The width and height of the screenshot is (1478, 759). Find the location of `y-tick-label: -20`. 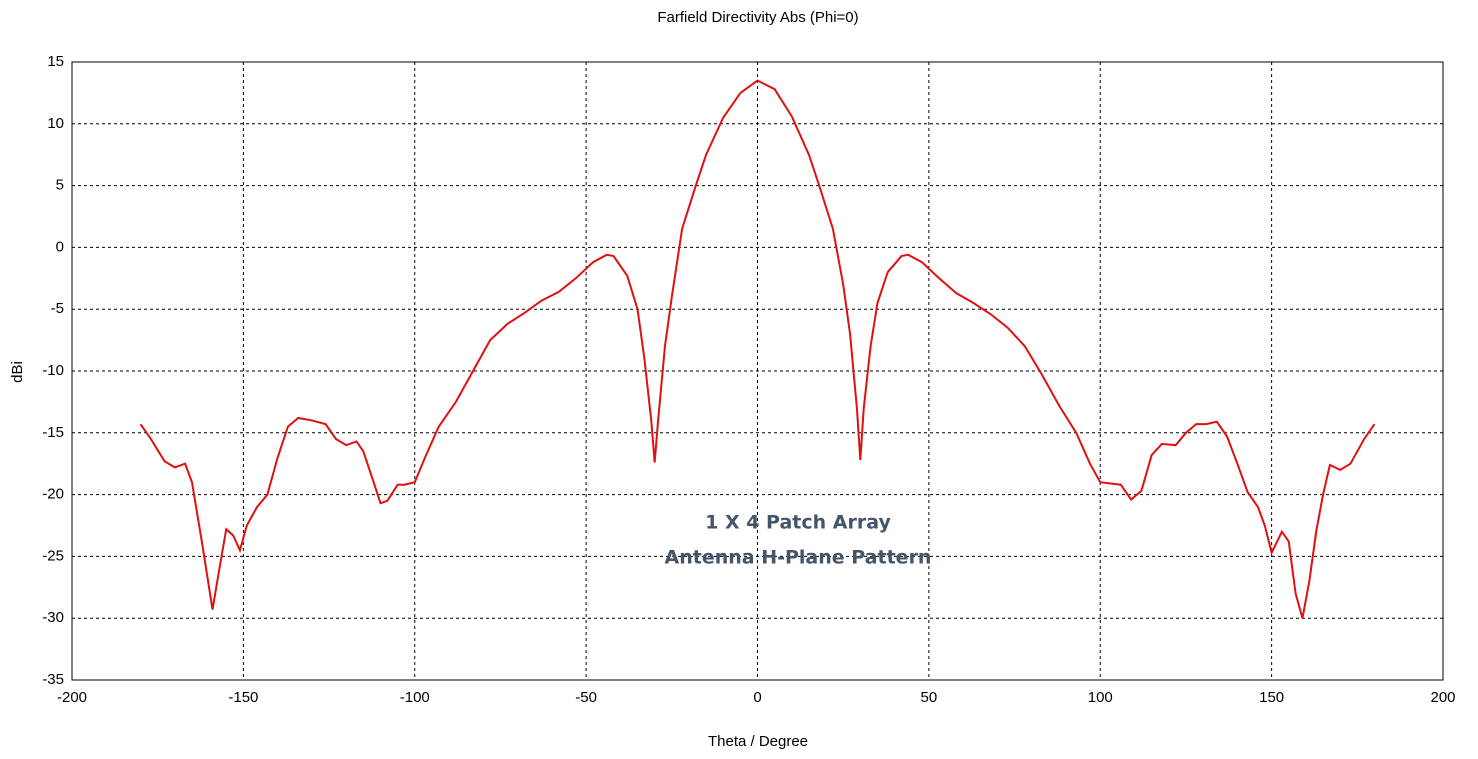

y-tick-label: -20 is located at coordinates (53, 494).